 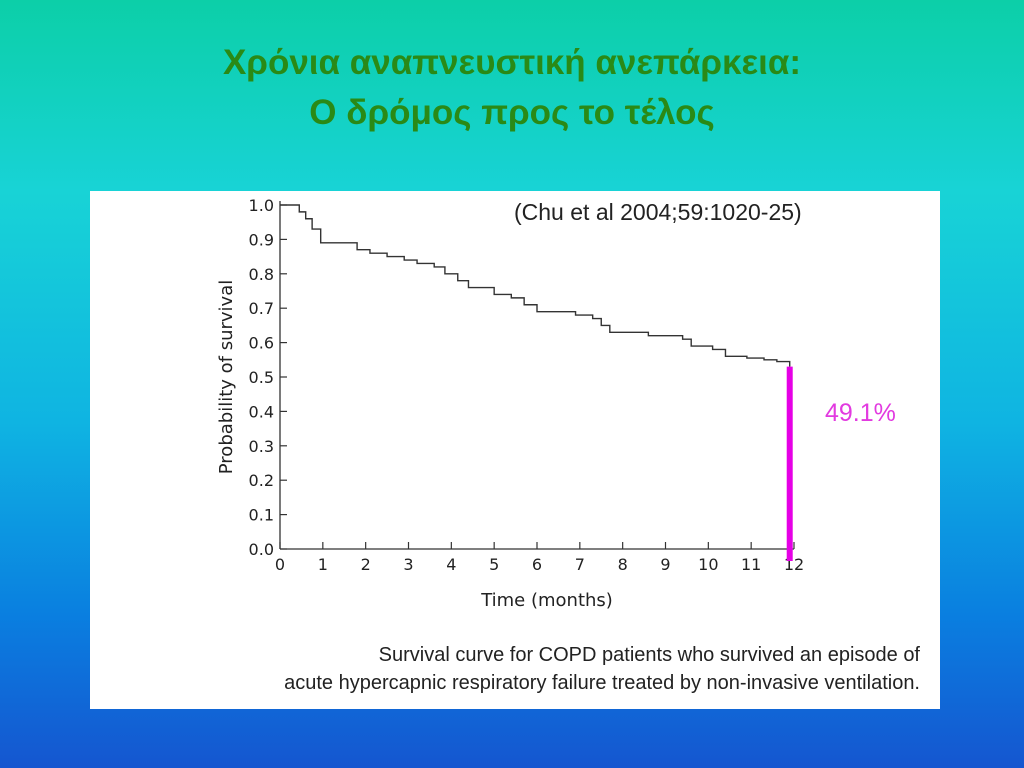 I want to click on y-tick-label: 0.2, so click(x=261, y=480).